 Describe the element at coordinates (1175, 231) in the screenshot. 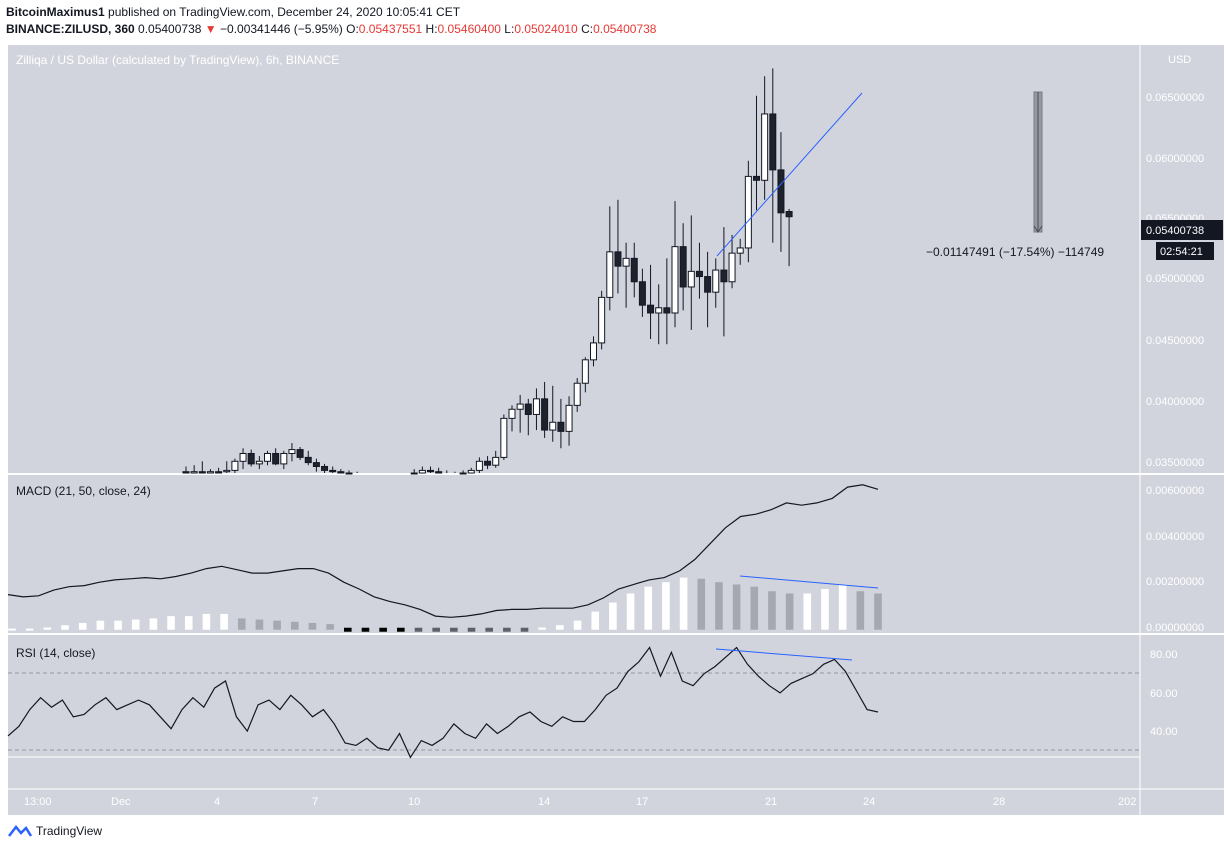

I see `last-price-tag-text: 0.05400738` at that location.